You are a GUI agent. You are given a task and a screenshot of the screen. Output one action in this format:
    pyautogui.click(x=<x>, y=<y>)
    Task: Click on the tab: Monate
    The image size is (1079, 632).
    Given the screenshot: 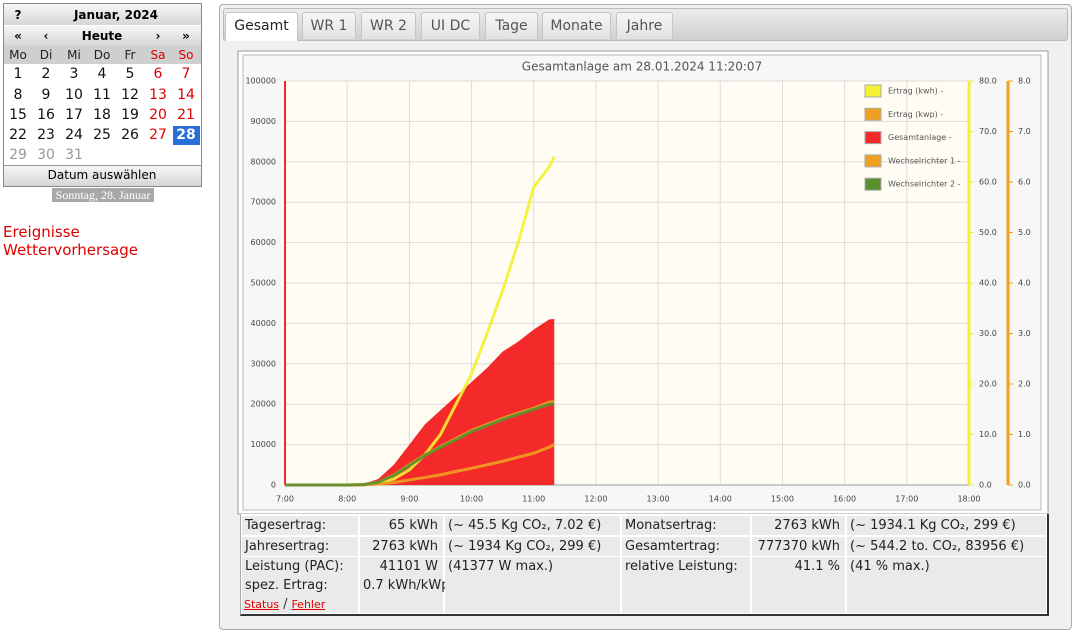 What is the action you would take?
    pyautogui.click(x=576, y=25)
    